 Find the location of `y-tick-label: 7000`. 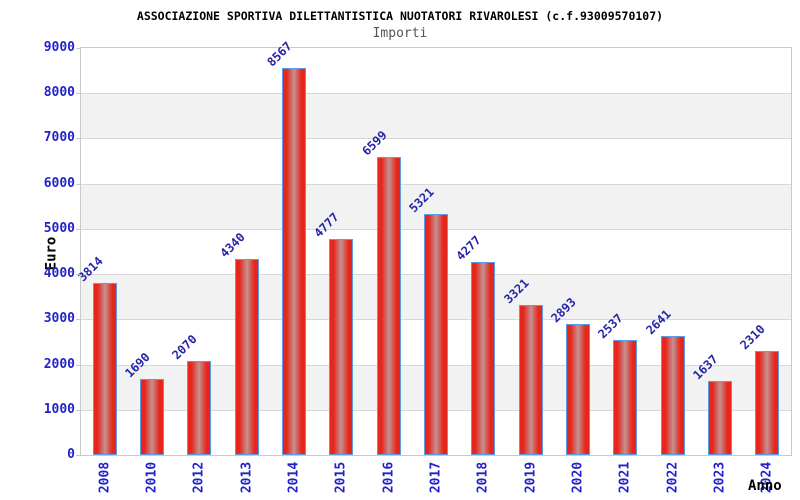

y-tick-label: 7000 is located at coordinates (59, 138).